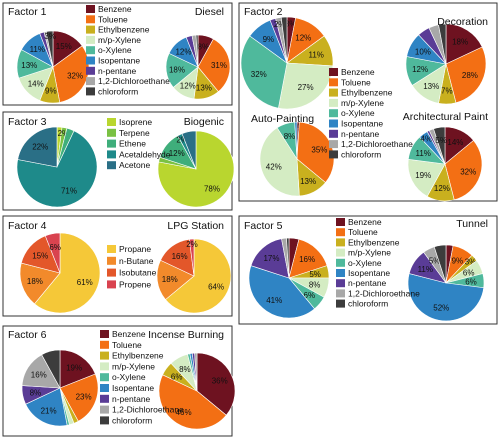 The width and height of the screenshot is (500, 439). I want to click on slice-label-factor-2-ethylbenzene: 11%, so click(315, 55).